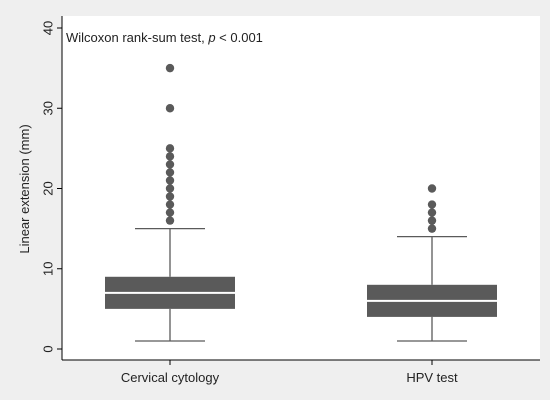 This screenshot has height=400, width=550. What do you see at coordinates (301, 372) in the screenshot?
I see `x-axis: Cervical cytology HPV test` at bounding box center [301, 372].